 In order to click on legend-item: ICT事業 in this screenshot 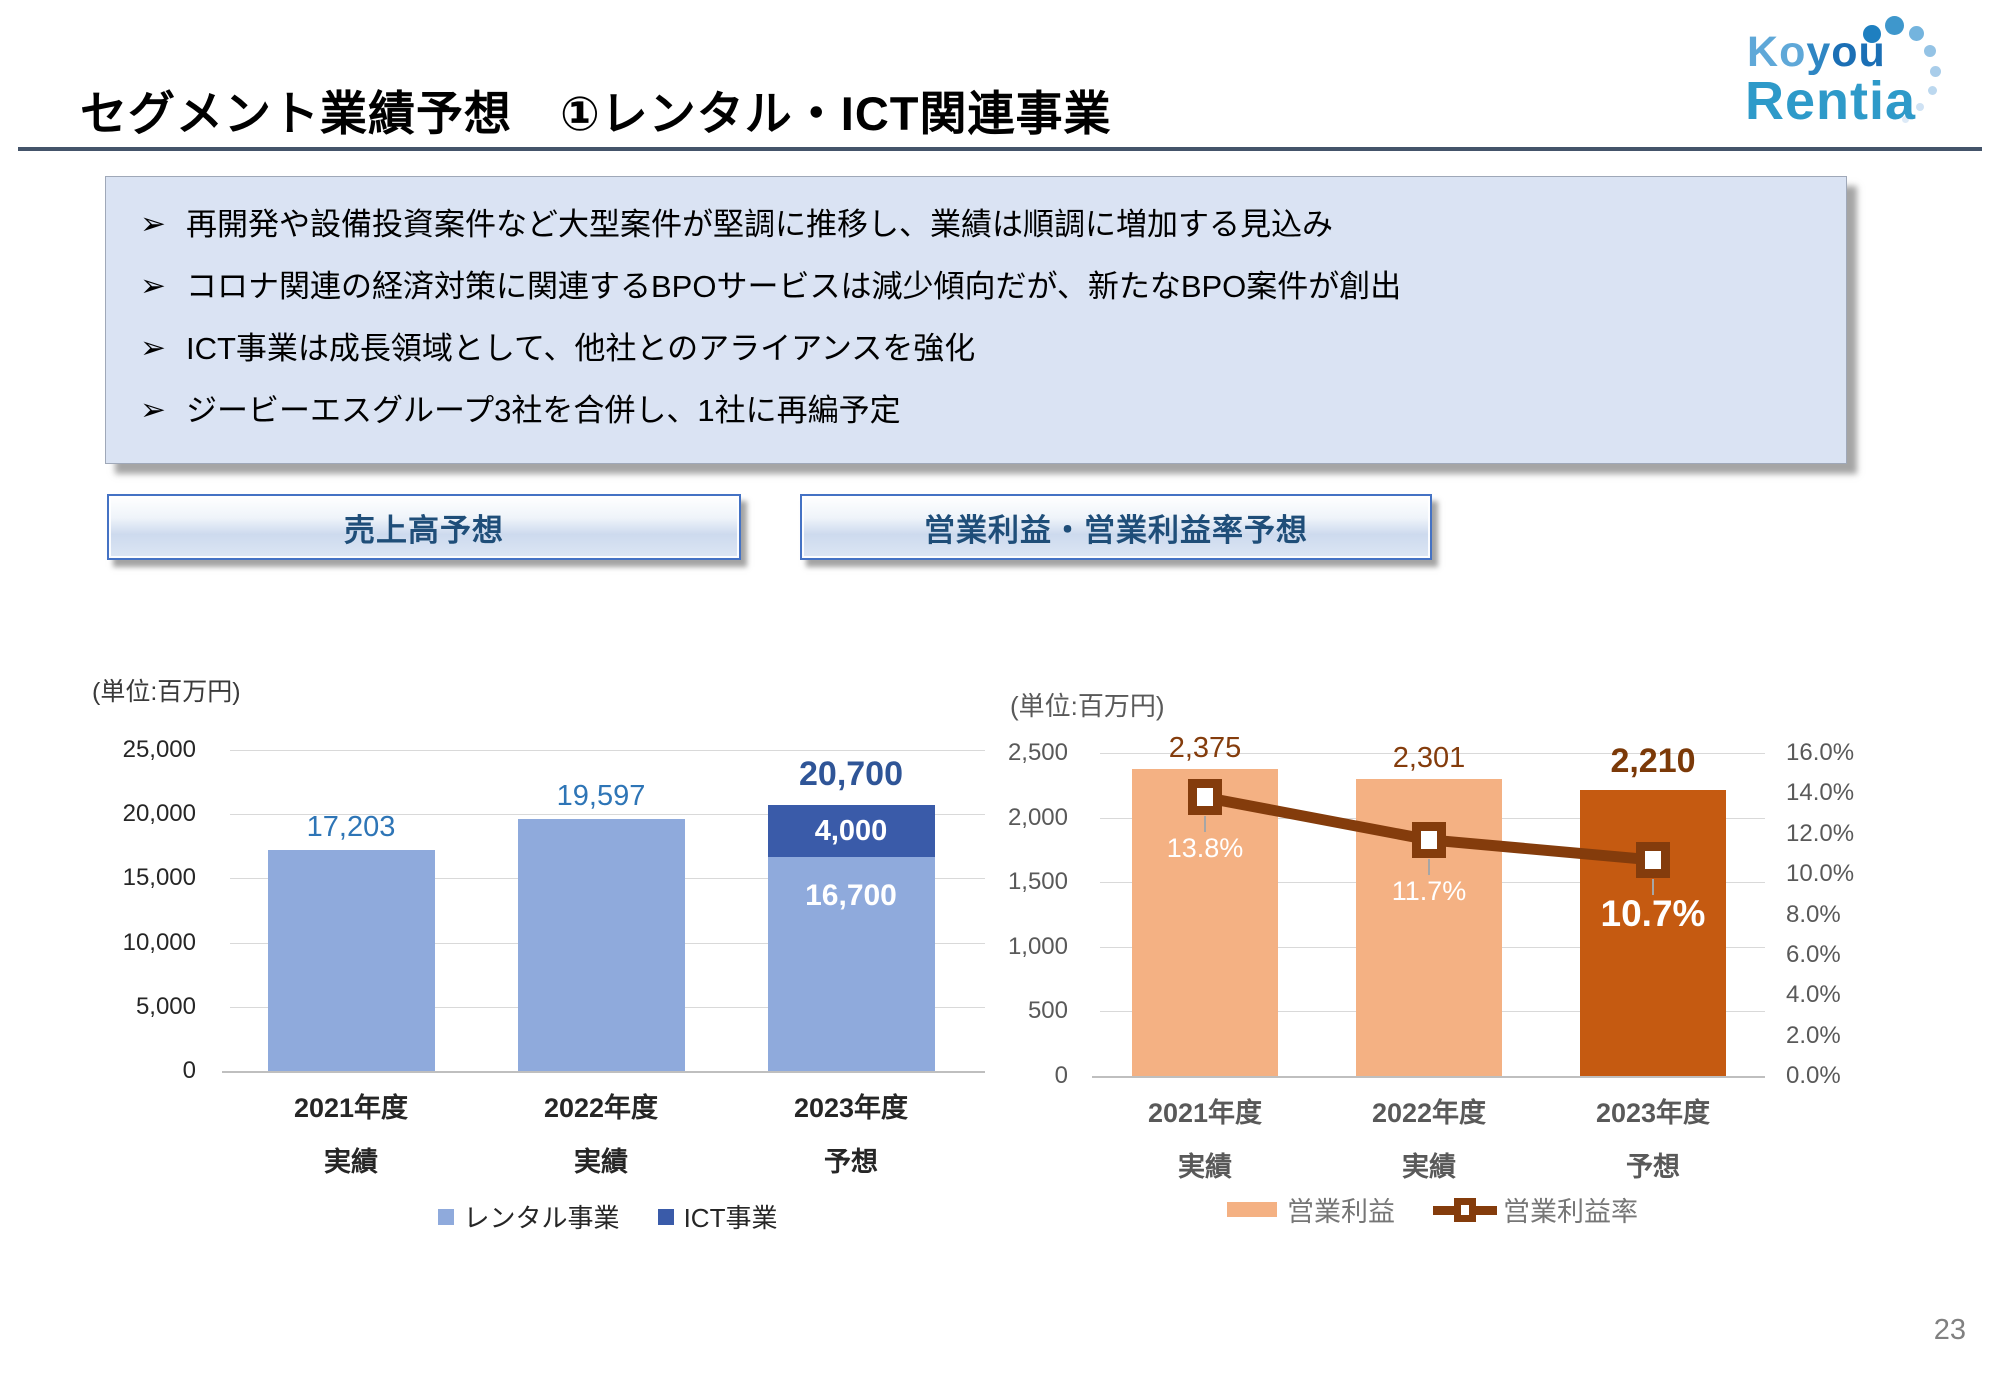, I will do `click(717, 1216)`.